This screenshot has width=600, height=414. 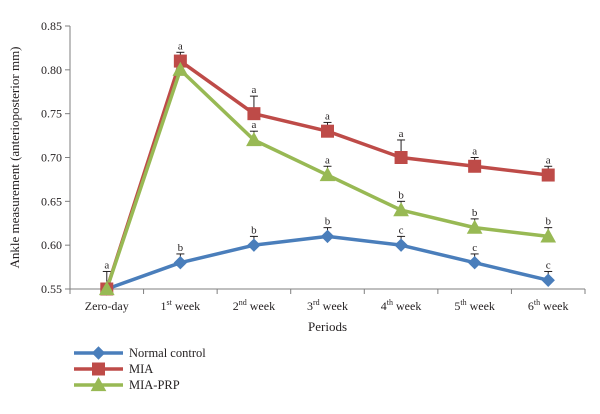 What do you see at coordinates (548, 305) in the screenshot?
I see `x-tick-label: 6th week` at bounding box center [548, 305].